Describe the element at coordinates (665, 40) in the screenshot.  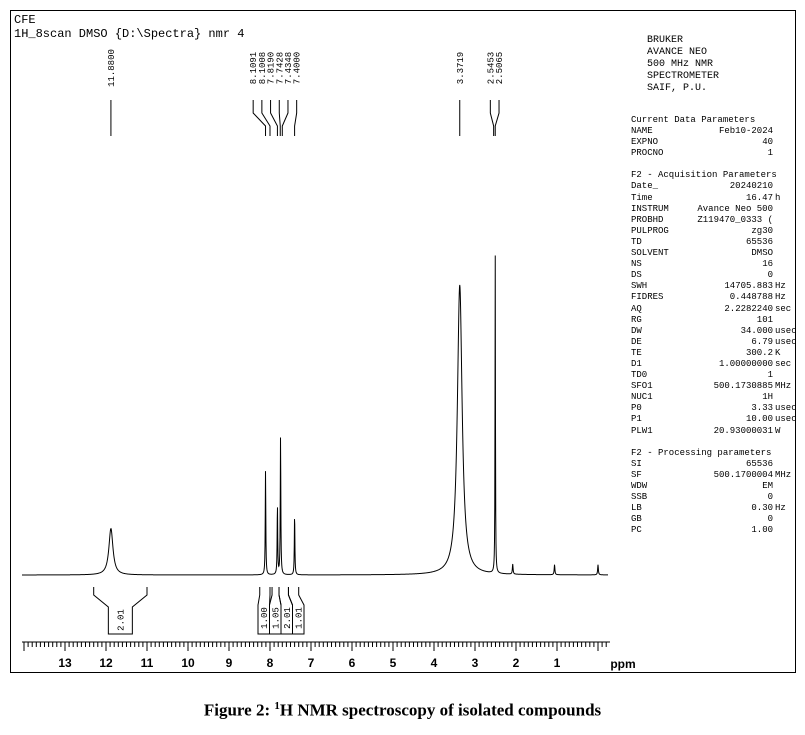
I see `instrument-line: BRUKER` at that location.